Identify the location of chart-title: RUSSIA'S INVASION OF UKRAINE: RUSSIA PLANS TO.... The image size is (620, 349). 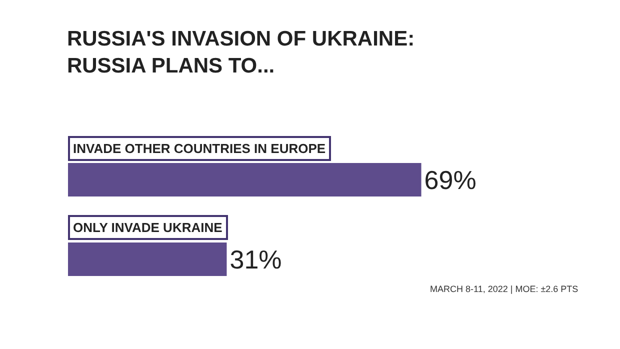
(240, 52).